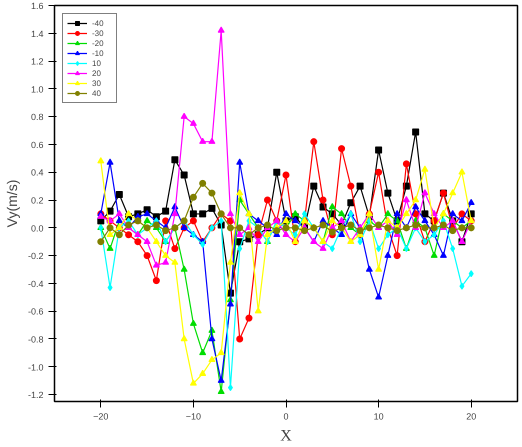 This screenshot has height=447, width=522. Describe the element at coordinates (37, 6) in the screenshot. I see `y-tick-label: 1.6` at that location.